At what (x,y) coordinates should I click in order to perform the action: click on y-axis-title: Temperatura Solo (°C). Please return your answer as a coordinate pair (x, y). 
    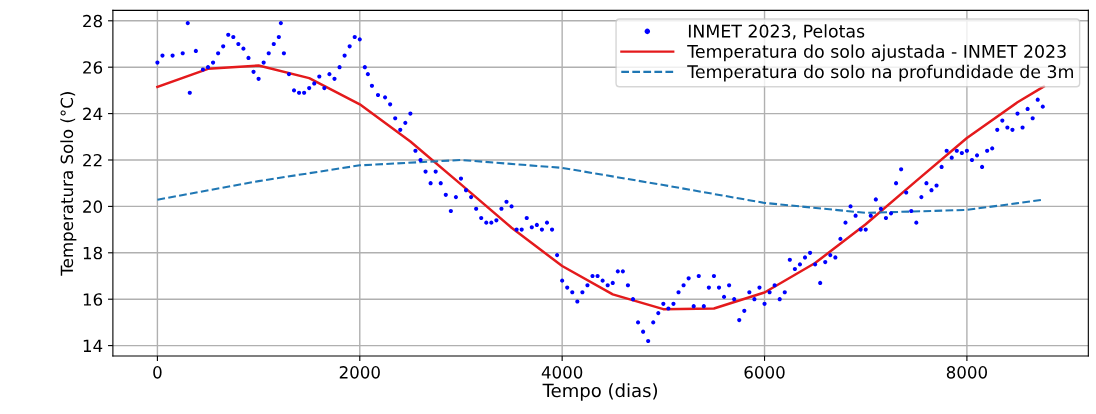
    Looking at the image, I should click on (68, 184).